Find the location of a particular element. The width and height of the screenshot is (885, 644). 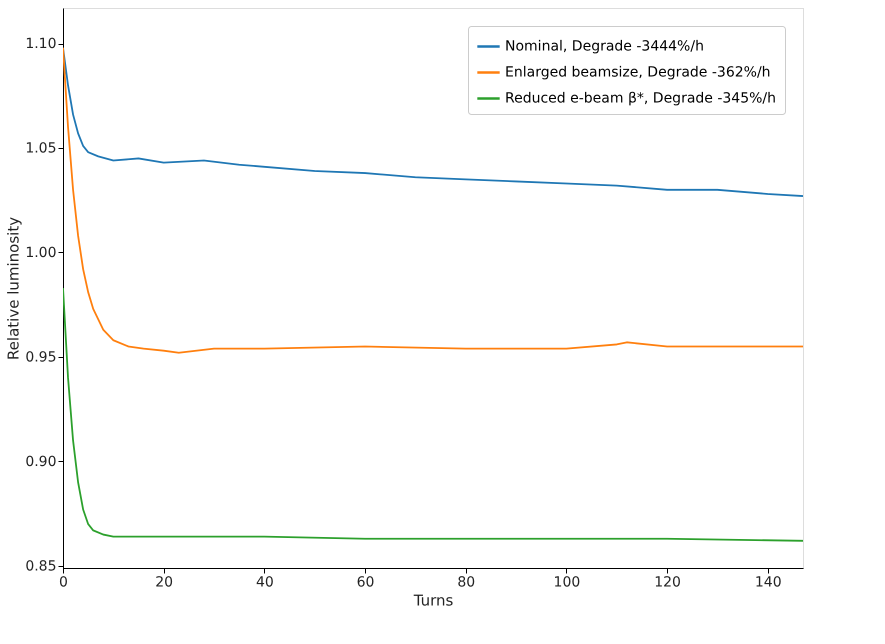

y-tick-label: 1.10 is located at coordinates (40, 44).